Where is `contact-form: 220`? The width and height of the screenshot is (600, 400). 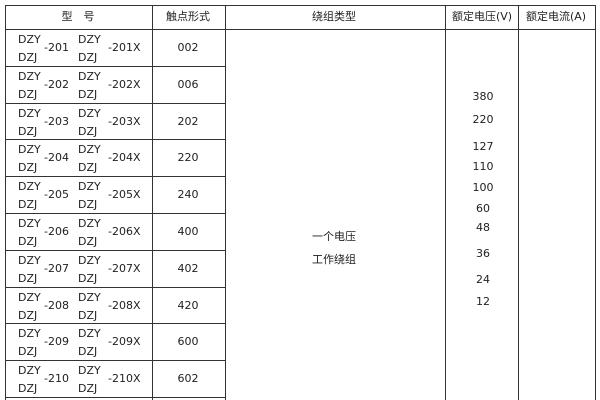 contact-form: 220 is located at coordinates (188, 158).